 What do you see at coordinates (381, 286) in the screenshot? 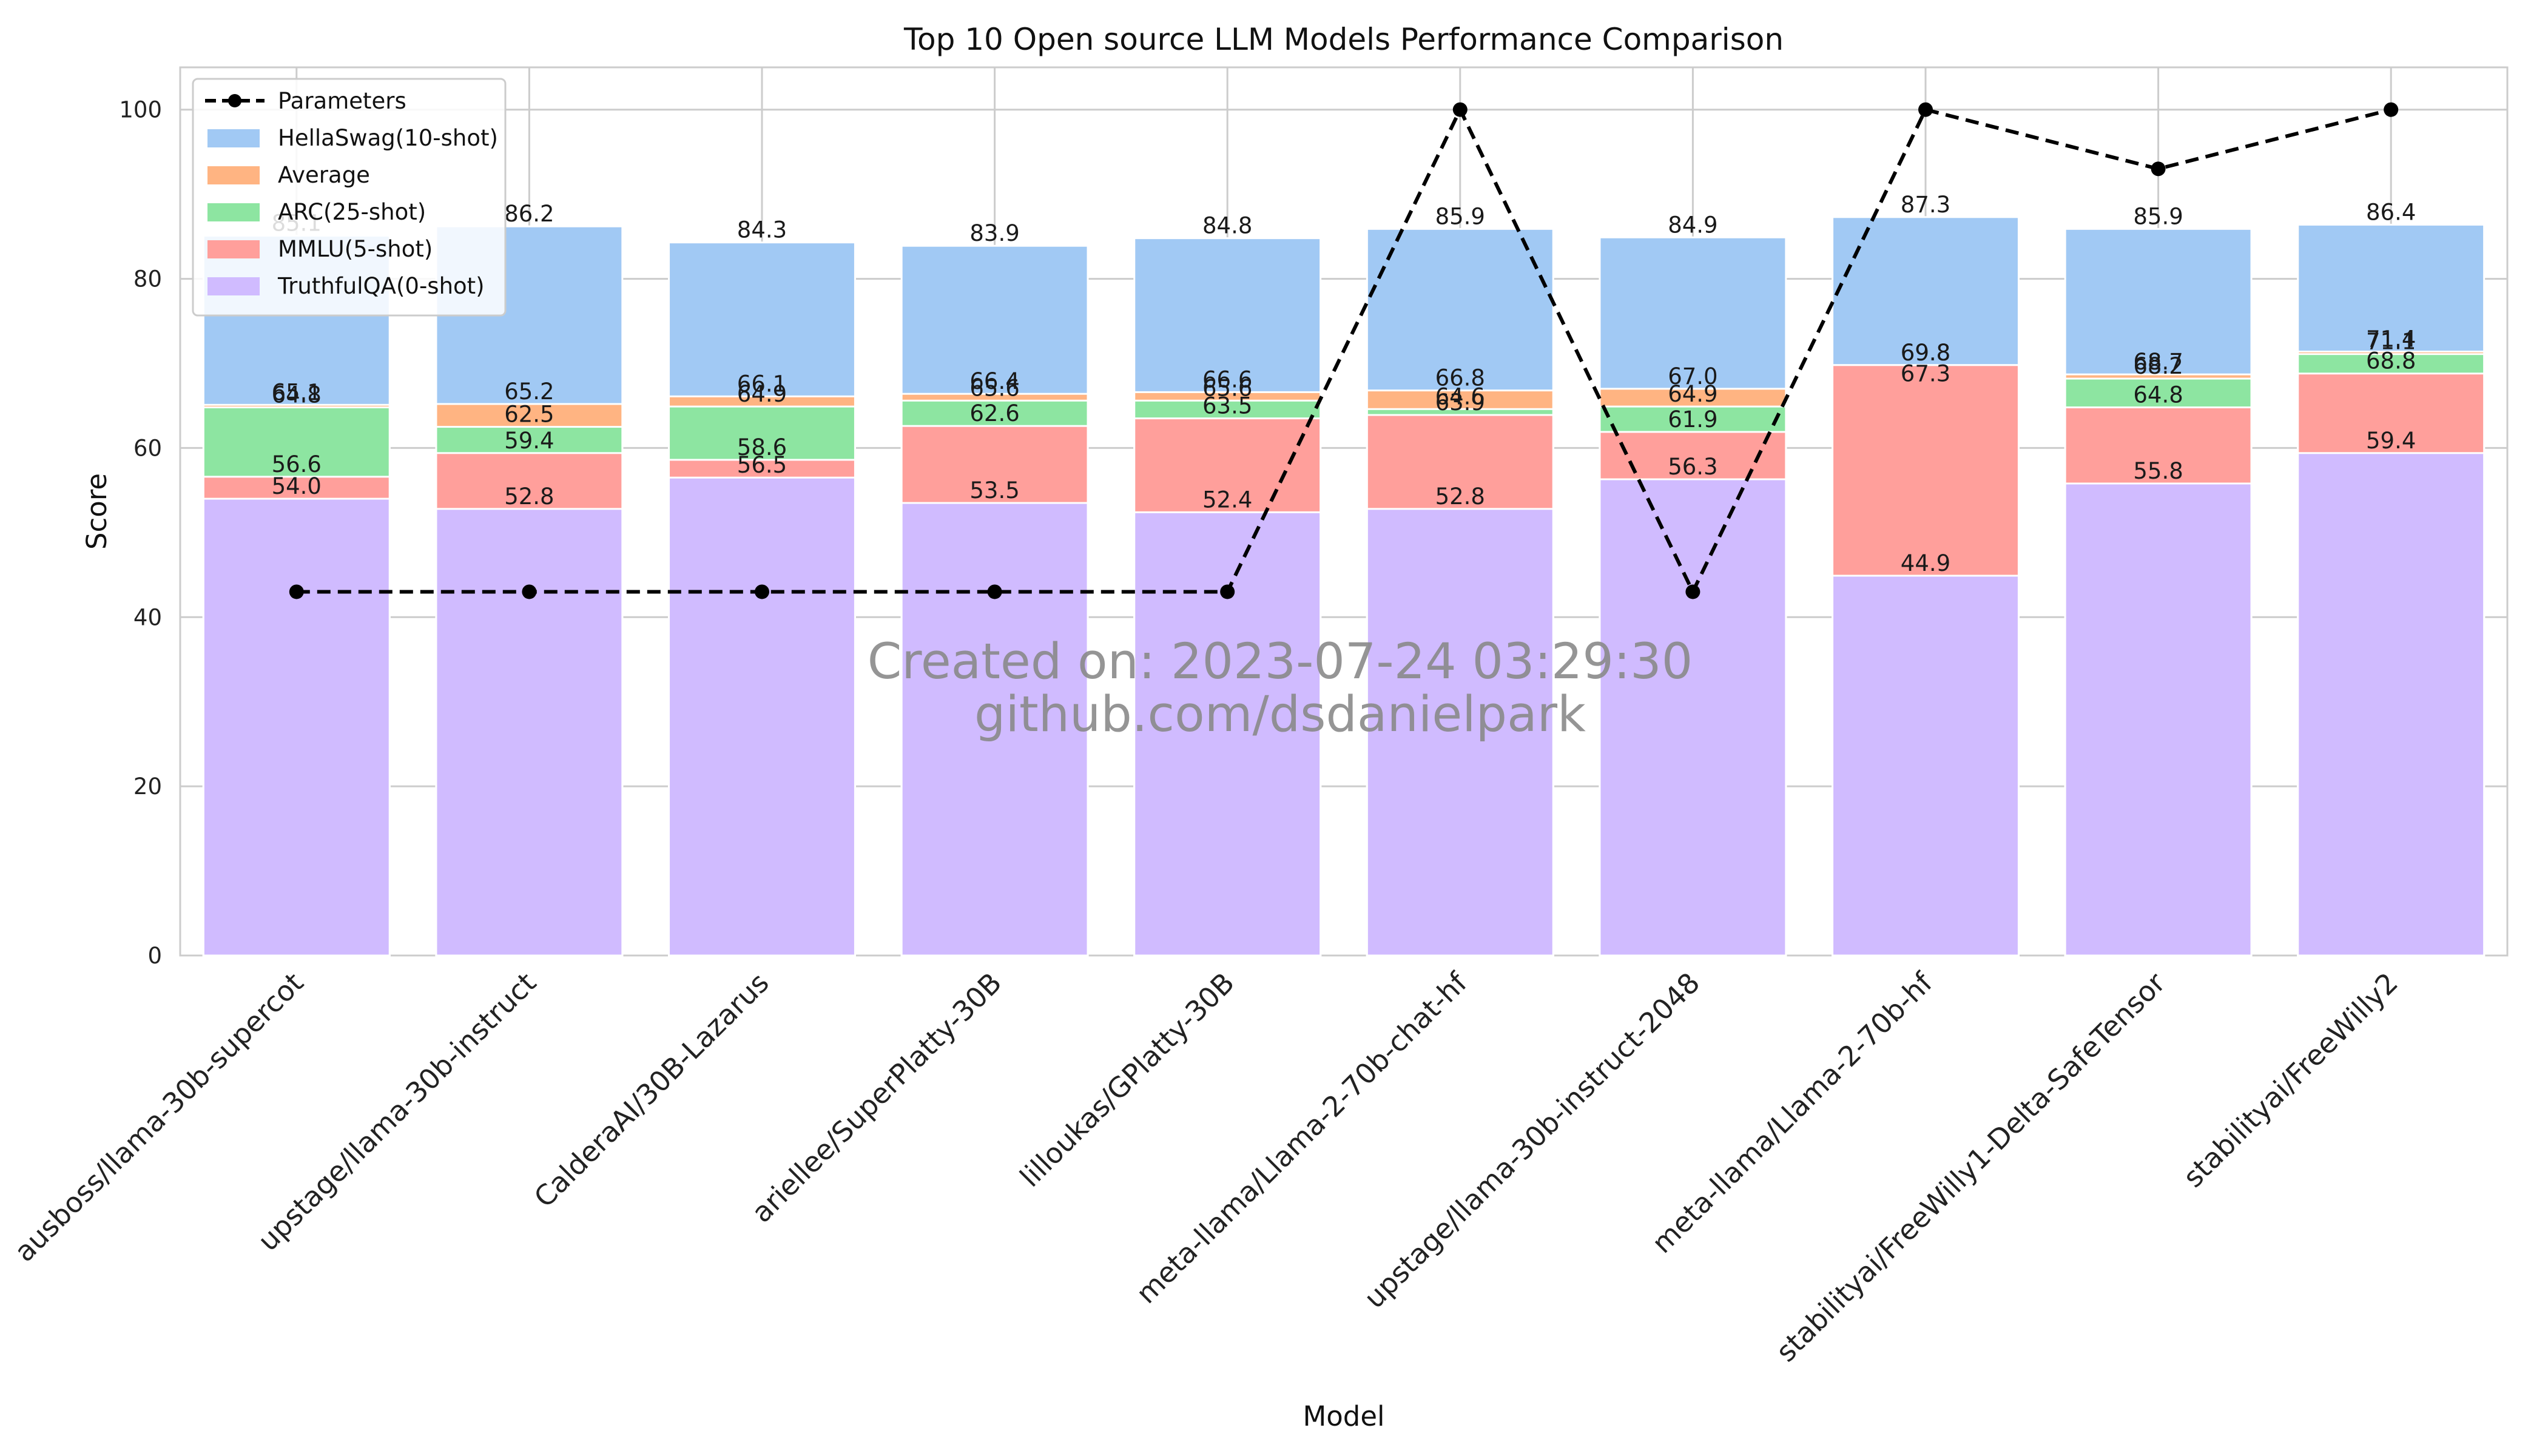
I see `legend-label-truthfulqa-0-shot: TruthfulQA(0-shot)` at bounding box center [381, 286].